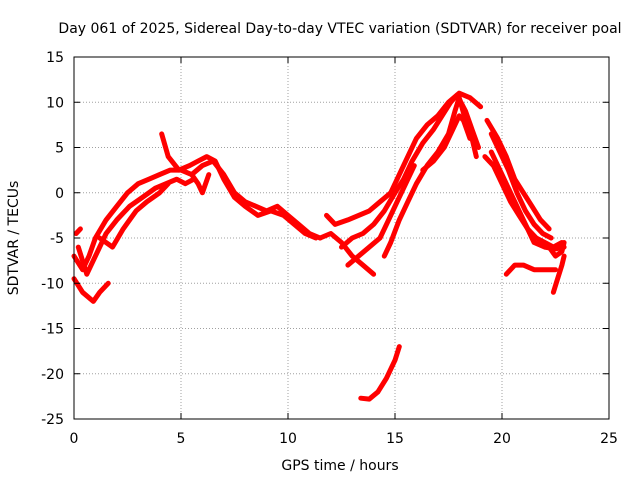  What do you see at coordinates (502, 439) in the screenshot?
I see `x-tick-label: 20` at bounding box center [502, 439].